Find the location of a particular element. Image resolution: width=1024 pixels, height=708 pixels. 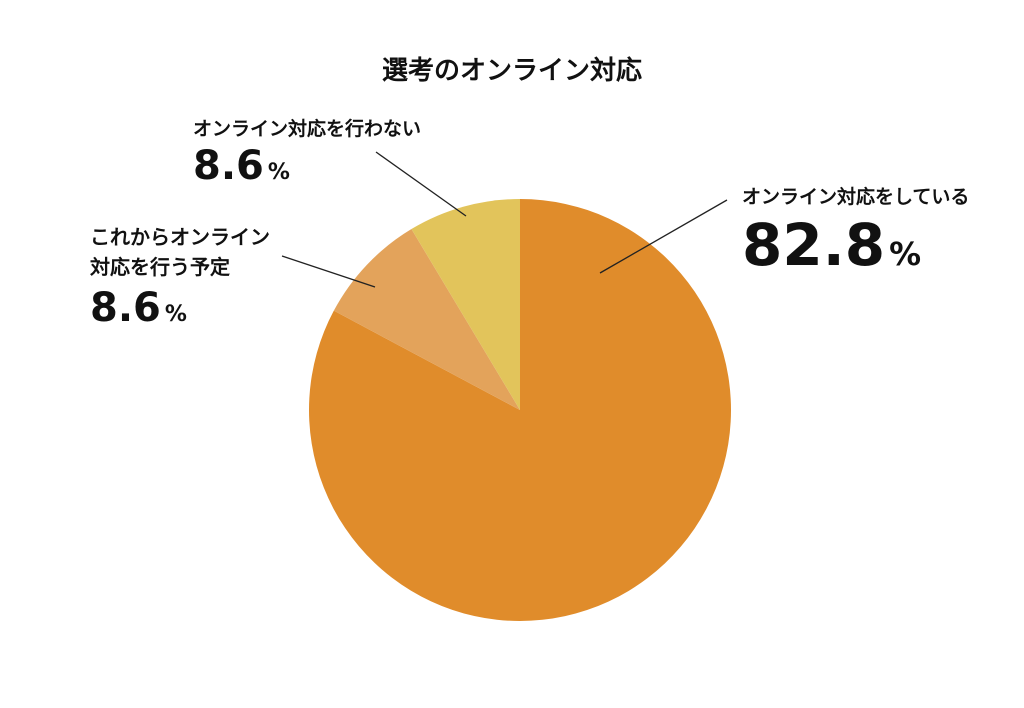

slice-name: これからオンライン対応を行う予定 is located at coordinates (180, 252).